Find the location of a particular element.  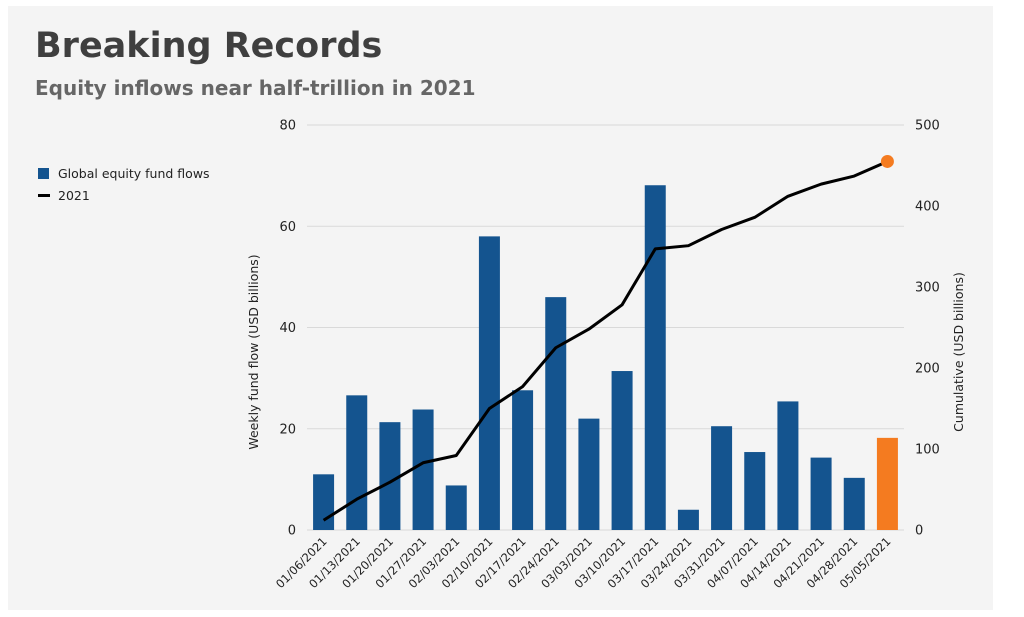

legend: Global equity fund flows 2021 is located at coordinates (124, 184).